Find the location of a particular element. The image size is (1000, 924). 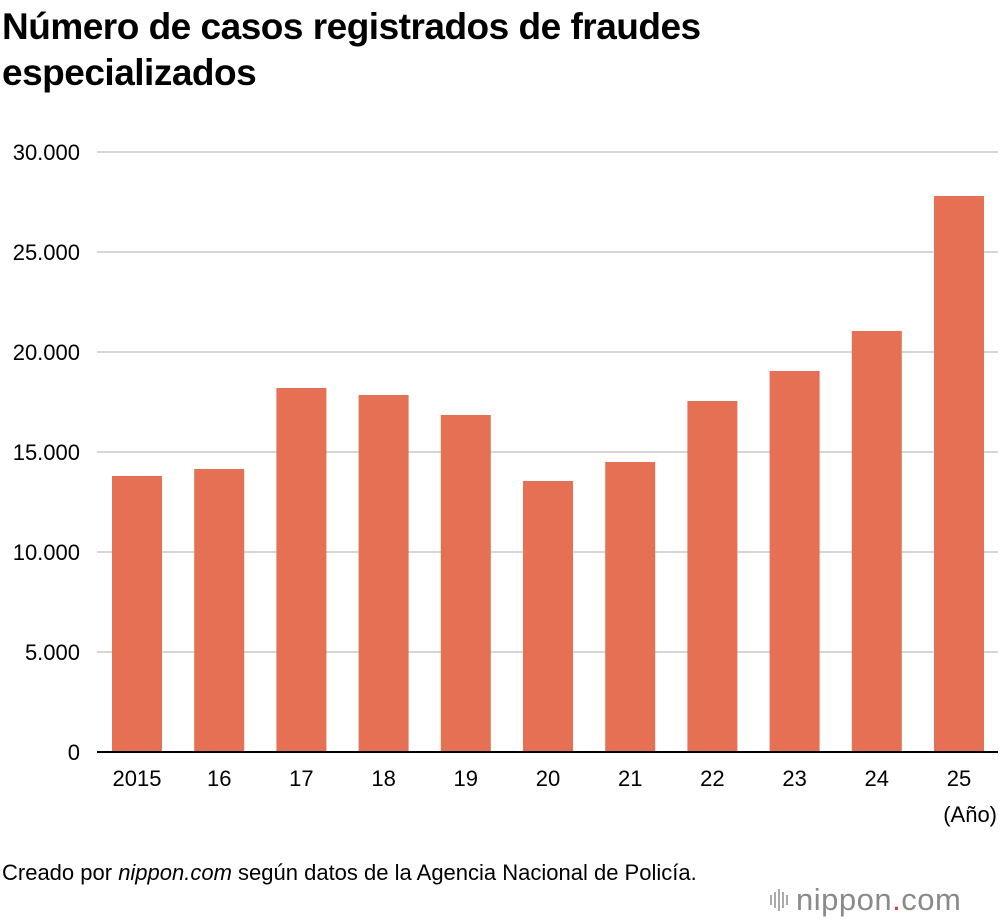

y-tick-label: 30.000 is located at coordinates (46, 152).